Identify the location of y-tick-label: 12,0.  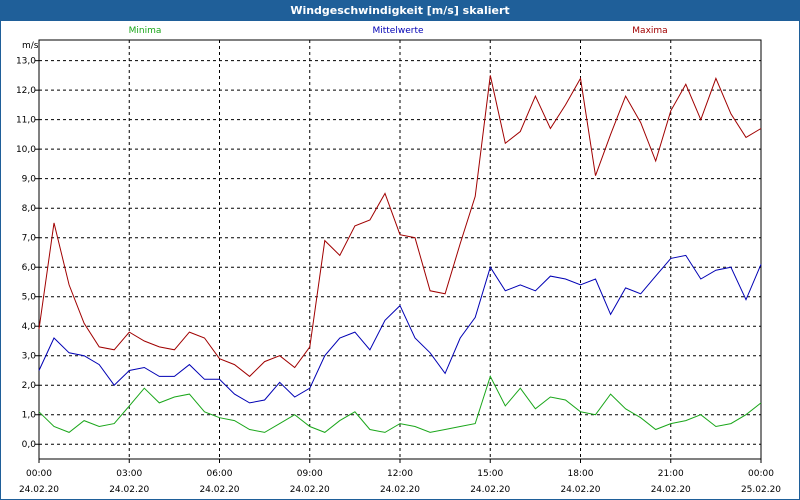
(26, 91).